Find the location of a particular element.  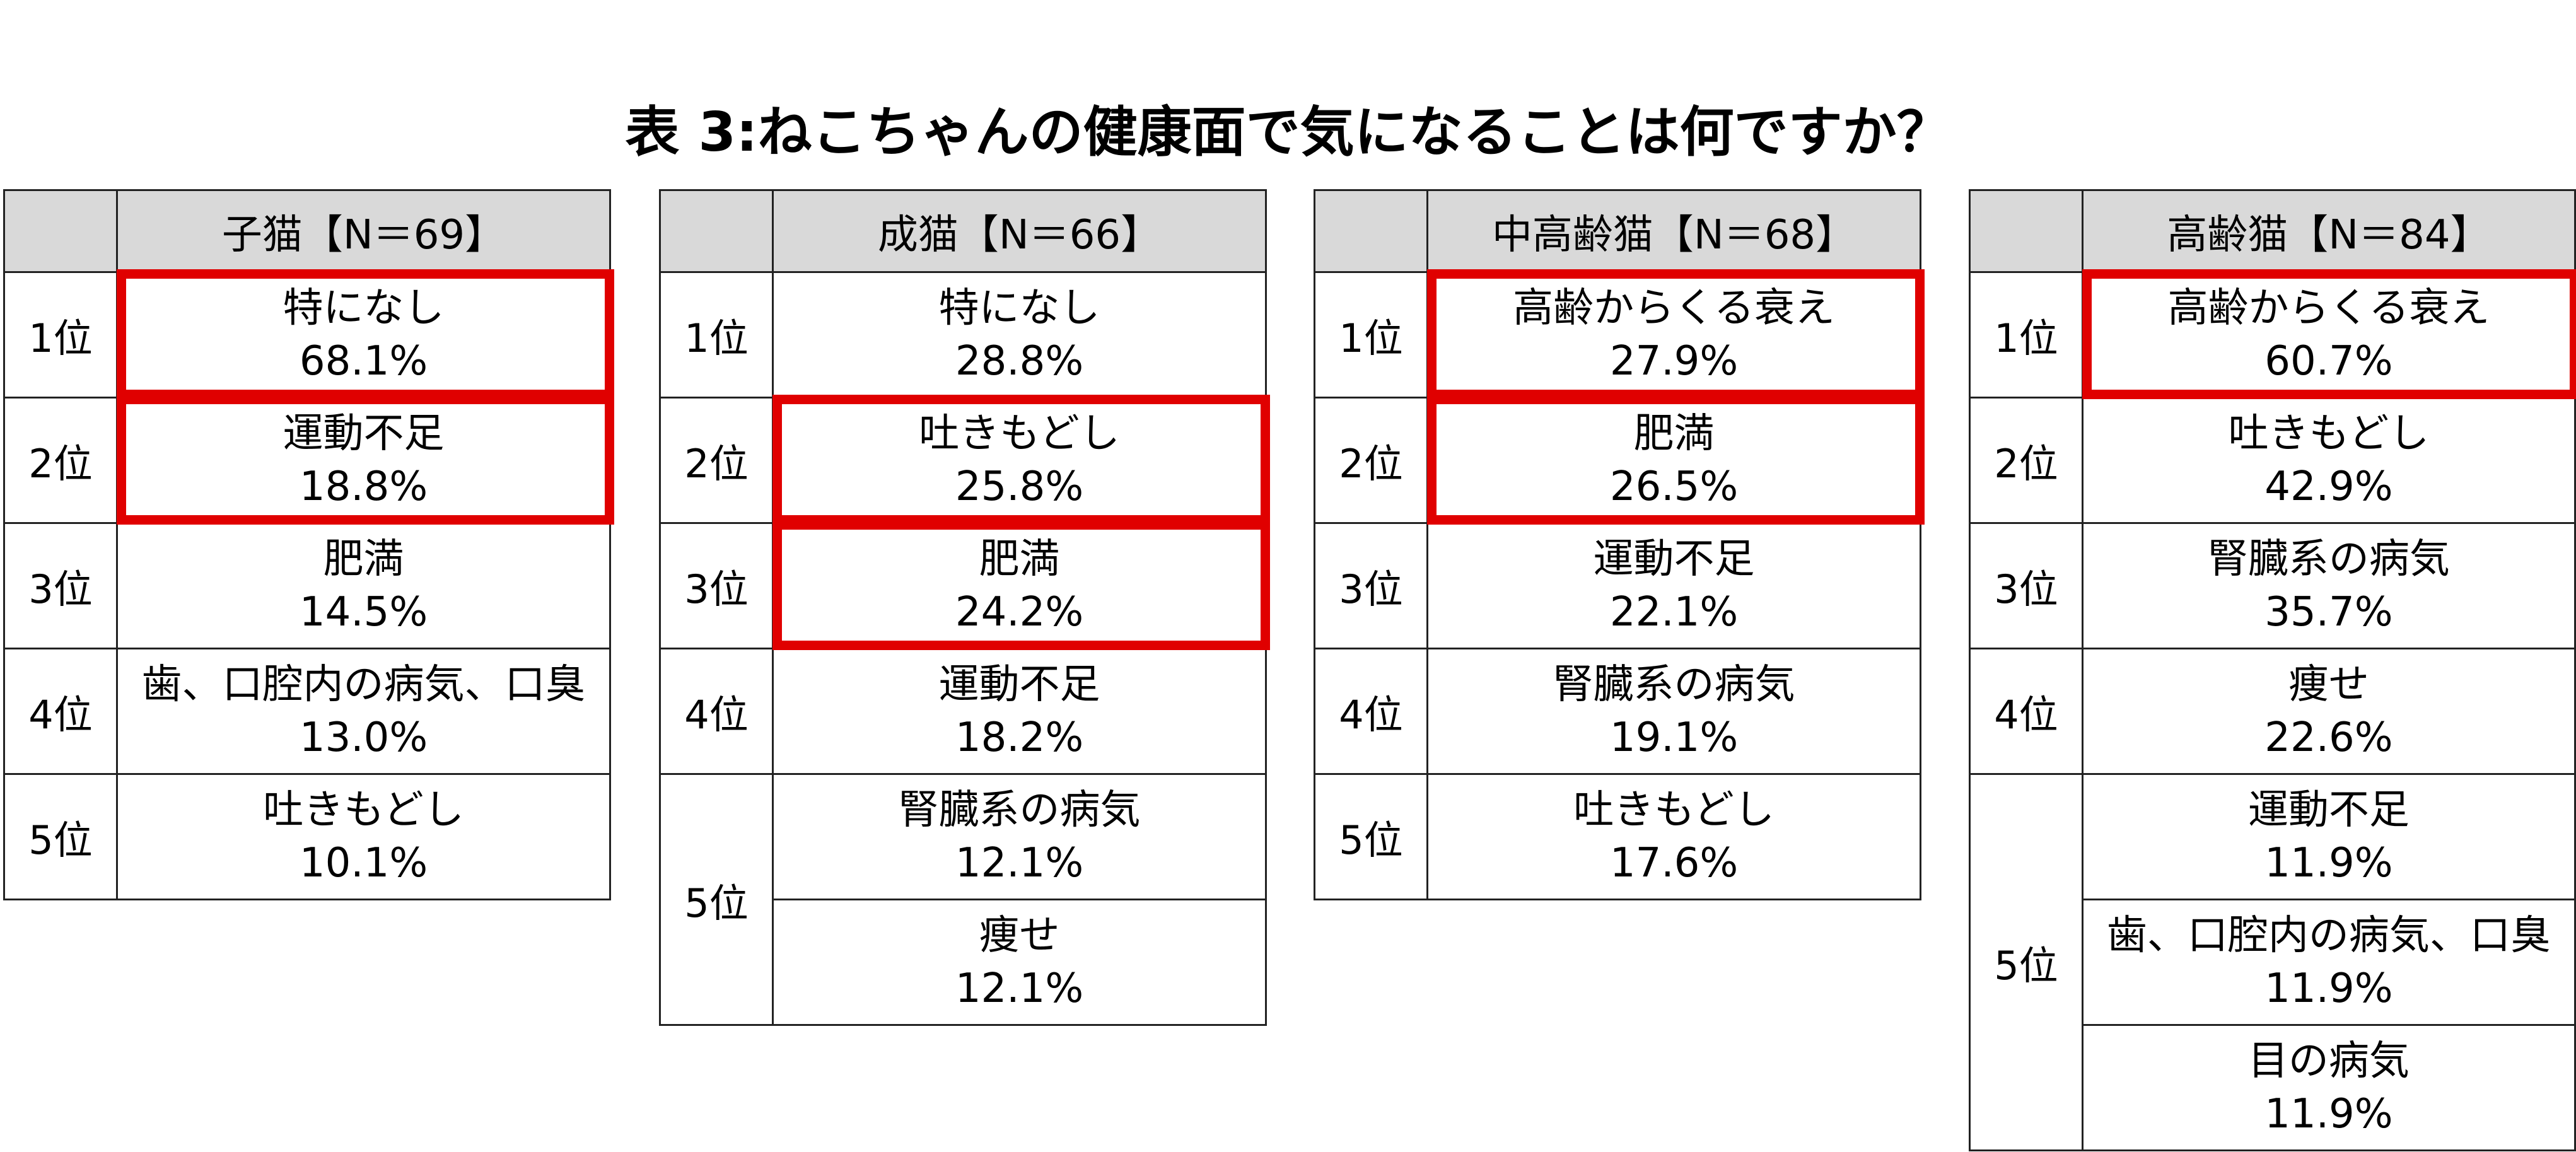

table-row: 5位 吐きもどし 10.1% is located at coordinates (307, 836).